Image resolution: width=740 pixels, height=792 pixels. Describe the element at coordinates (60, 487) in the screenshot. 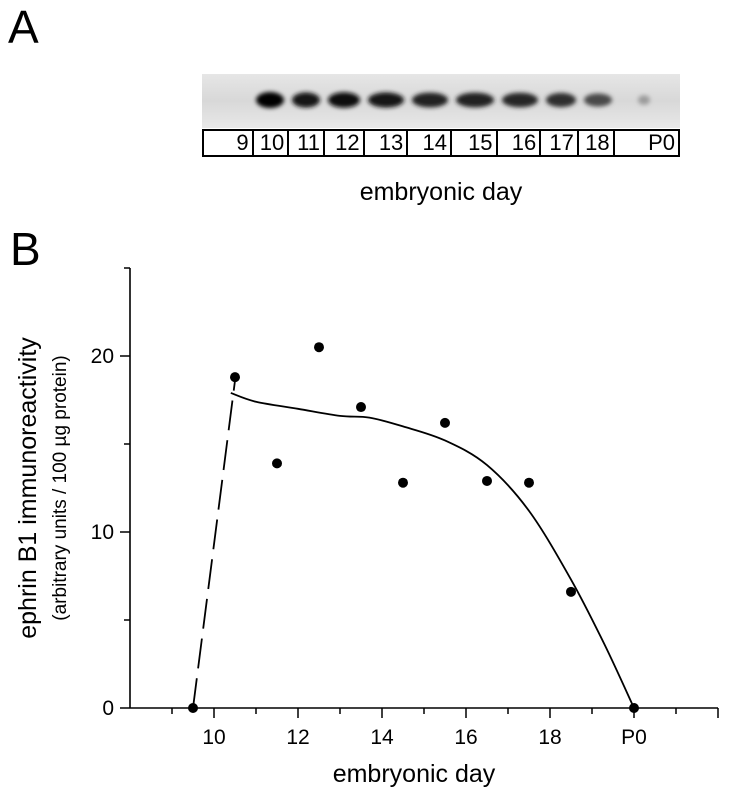

I see `y-axis-sublabel: (arbitrary units / 100 µg protein)` at that location.